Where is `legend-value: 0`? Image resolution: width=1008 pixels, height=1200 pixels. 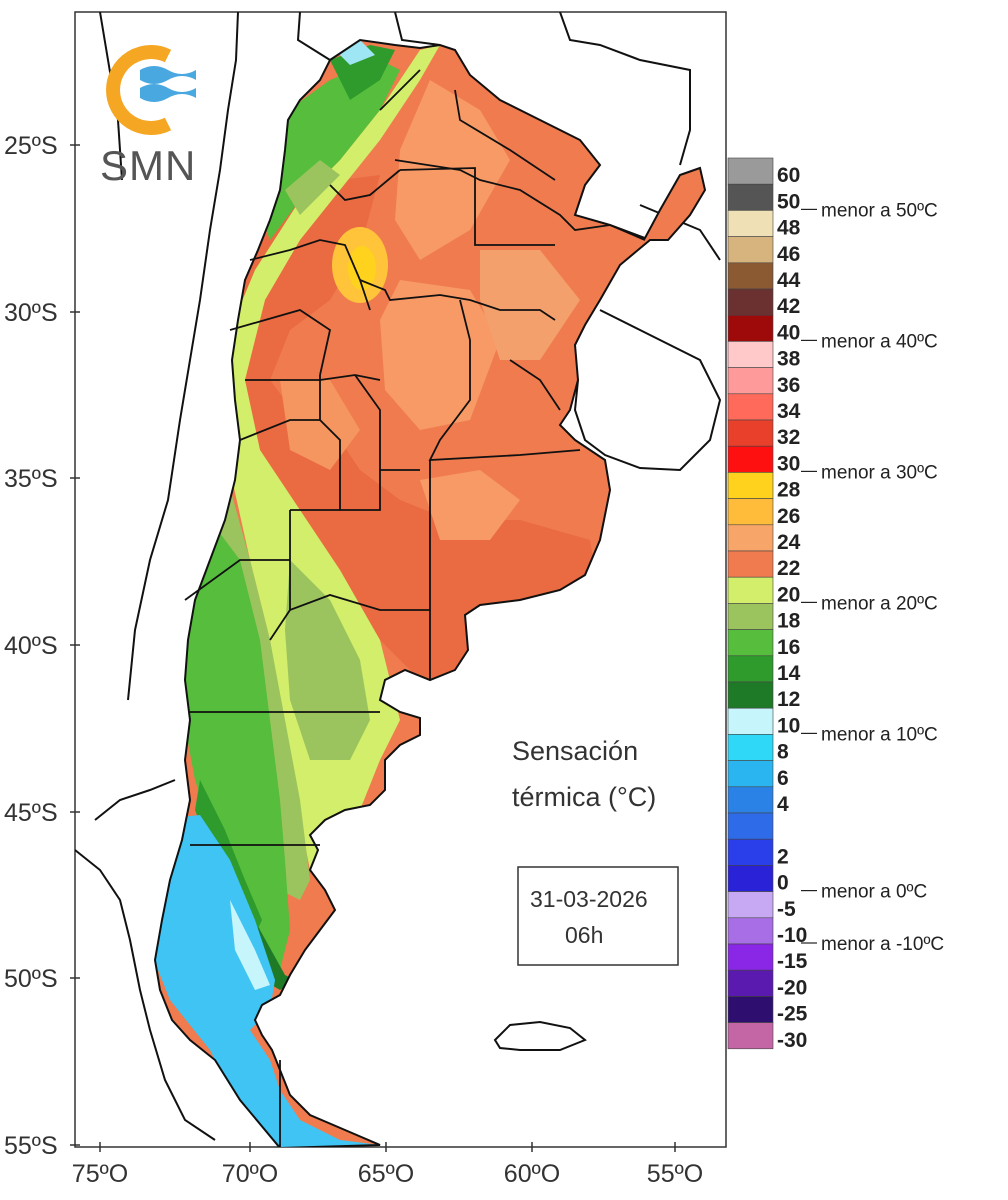
legend-value: 0 is located at coordinates (783, 883).